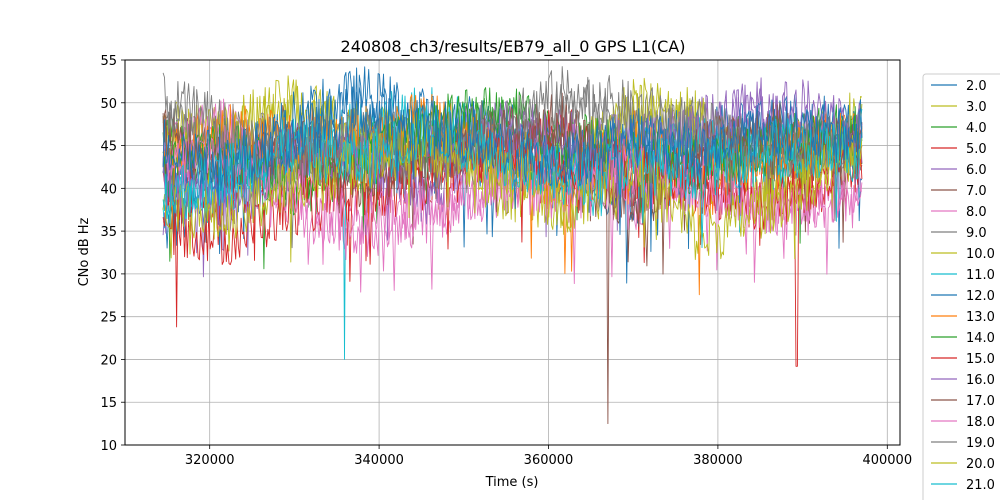  I want to click on legend-label: 9.0, so click(976, 233).